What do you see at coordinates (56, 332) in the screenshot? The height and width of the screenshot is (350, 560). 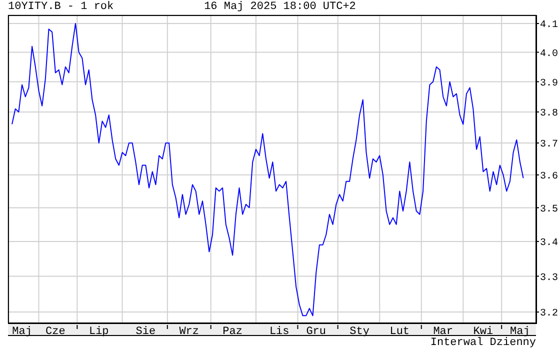 I see `x-tick-label: Cze` at bounding box center [56, 332].